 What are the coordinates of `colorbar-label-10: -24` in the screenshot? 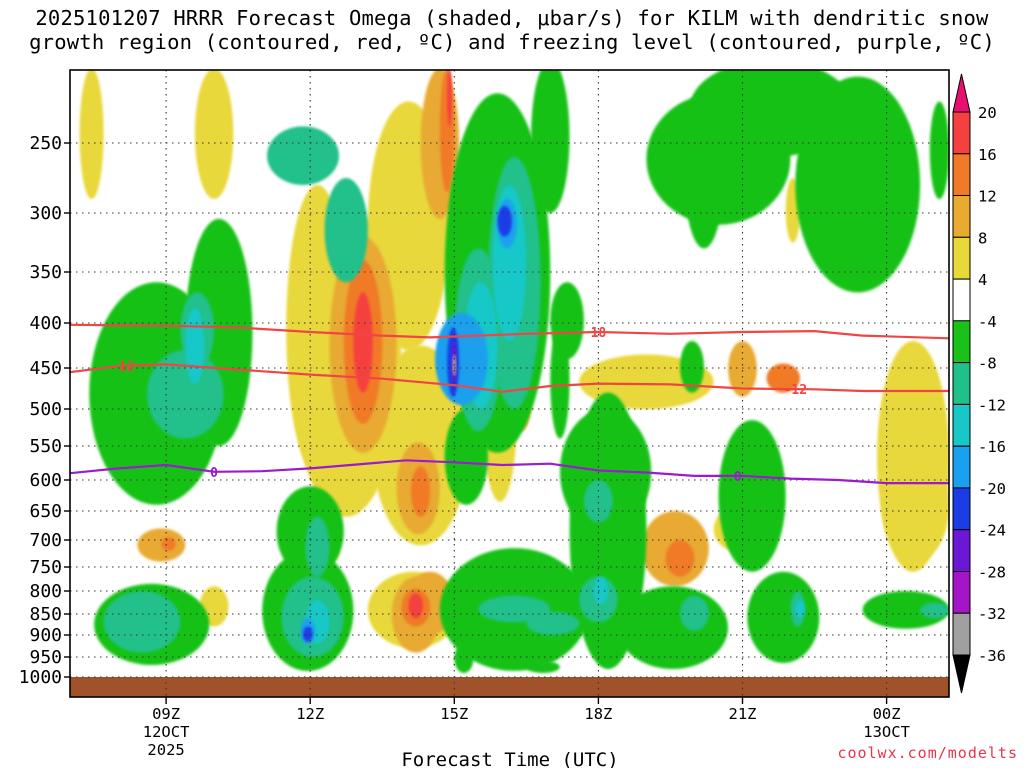 It's located at (992, 531).